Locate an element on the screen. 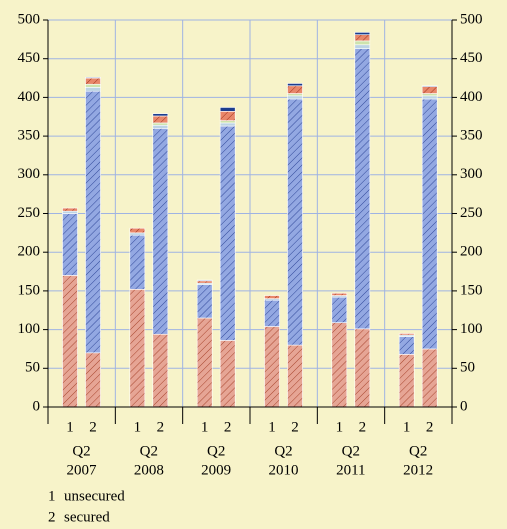 The height and width of the screenshot is (529, 507). y-tick-label: 200 is located at coordinates (29, 252).